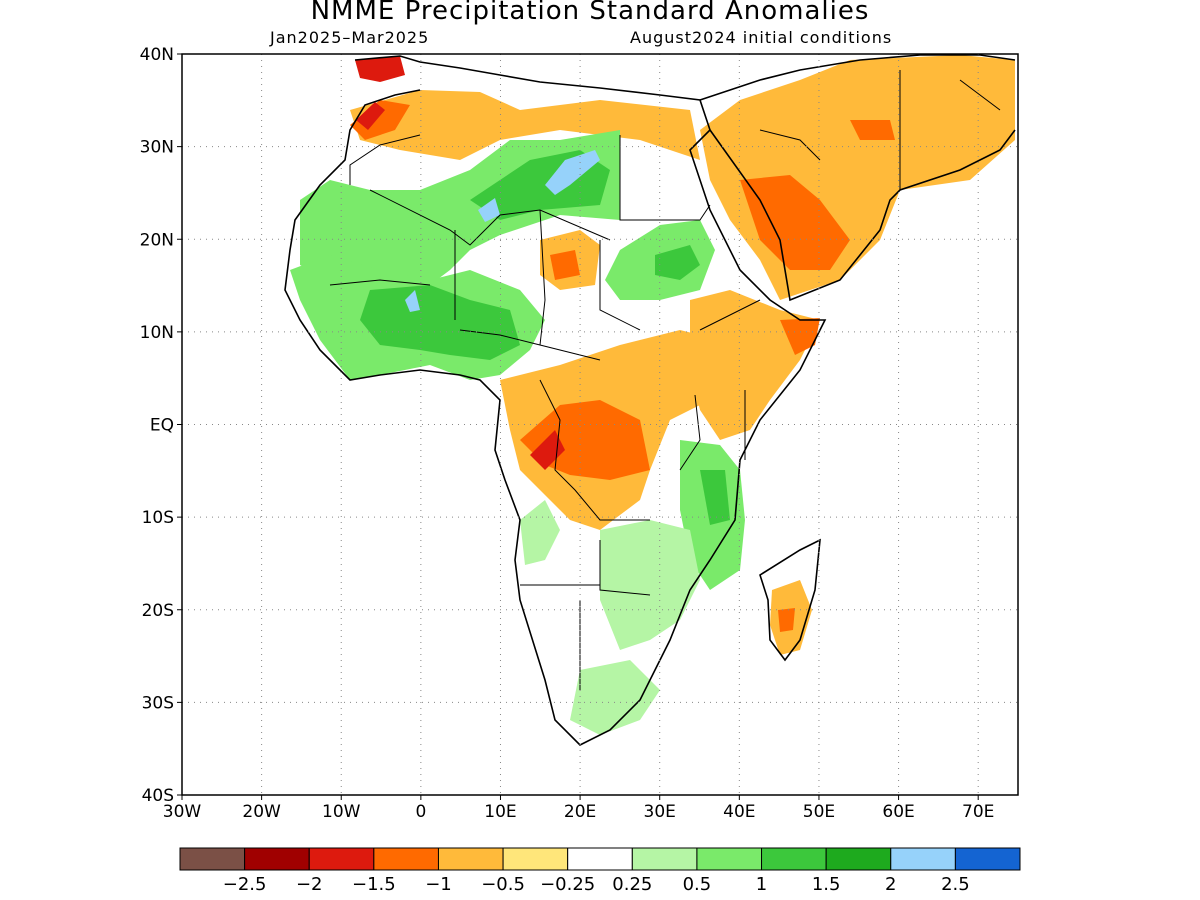  I want to click on colorbar-label: 2.5, so click(955, 884).